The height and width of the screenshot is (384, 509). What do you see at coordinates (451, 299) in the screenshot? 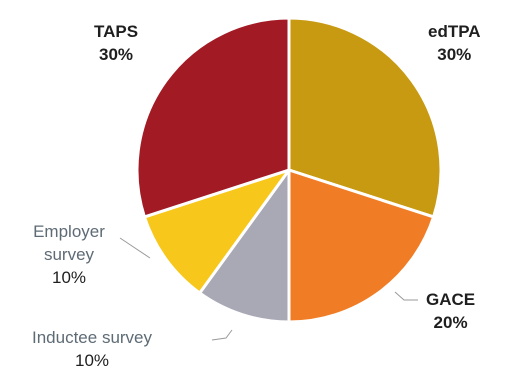
I see `slice-name: GACE` at bounding box center [451, 299].